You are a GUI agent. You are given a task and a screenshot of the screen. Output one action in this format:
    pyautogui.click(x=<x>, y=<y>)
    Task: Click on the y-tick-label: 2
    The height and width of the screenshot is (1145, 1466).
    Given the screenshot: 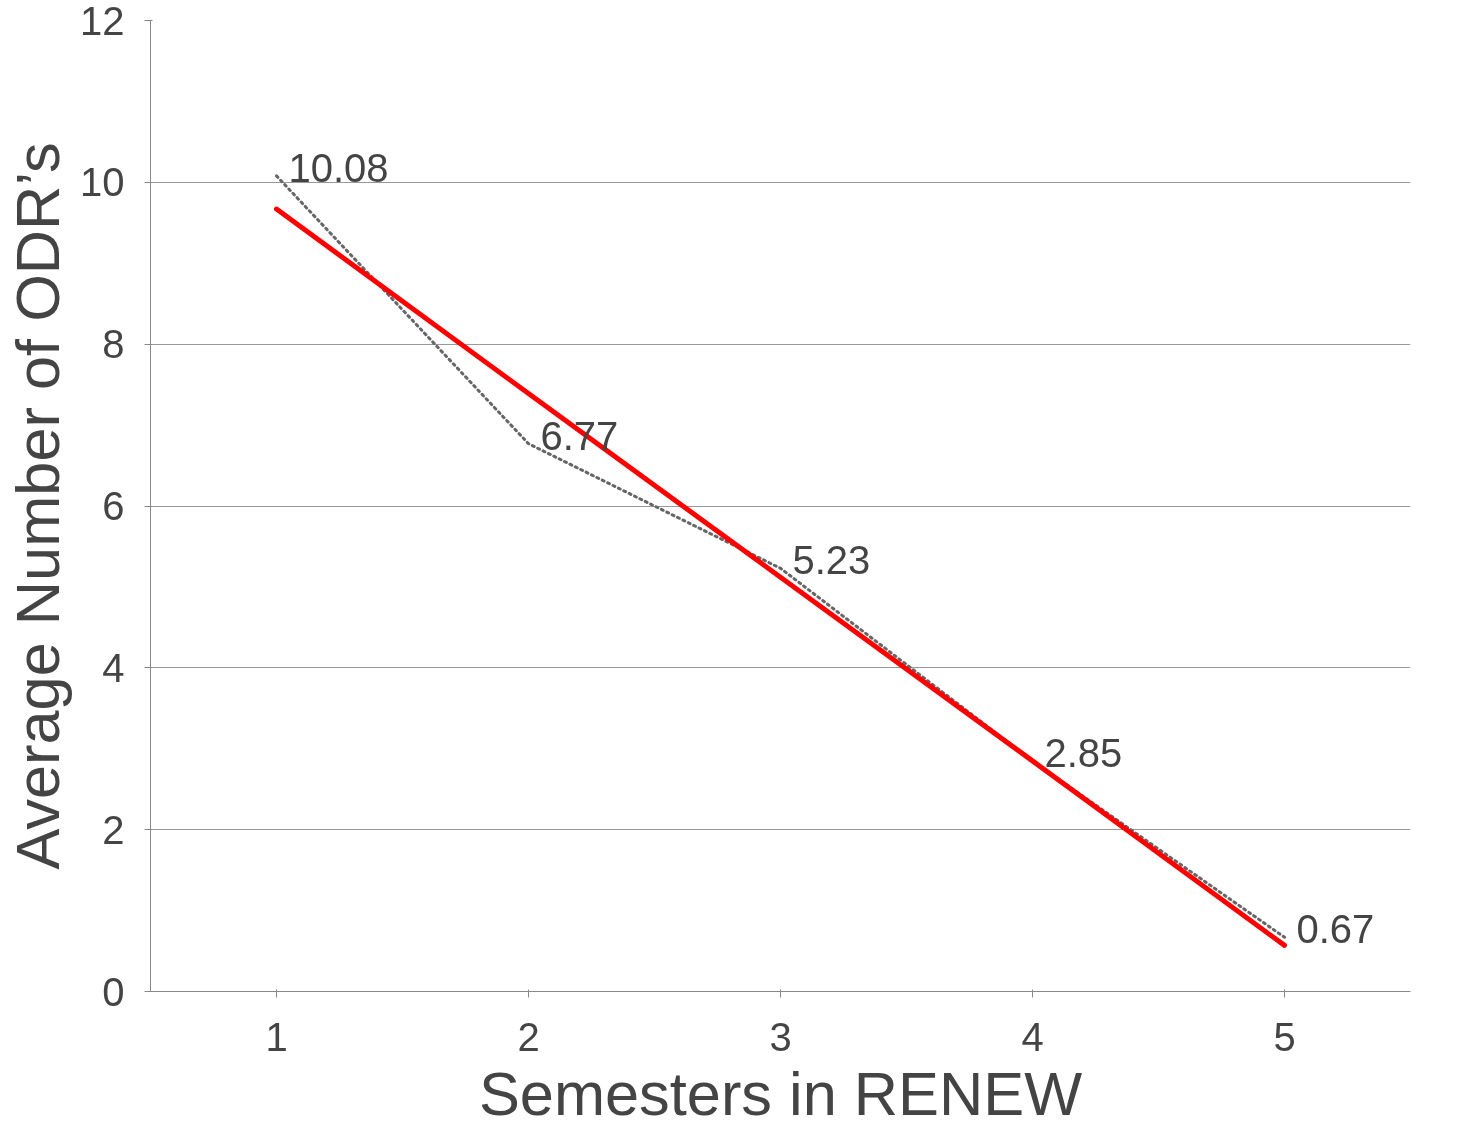 What is the action you would take?
    pyautogui.click(x=113, y=829)
    